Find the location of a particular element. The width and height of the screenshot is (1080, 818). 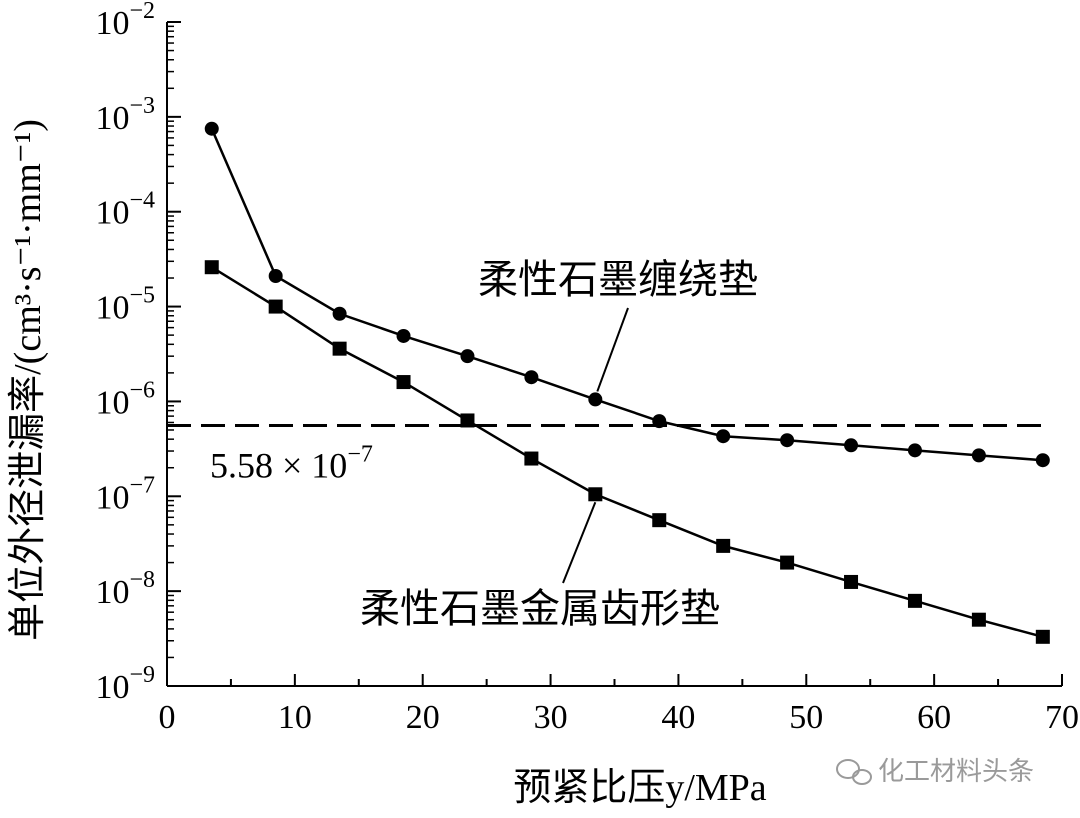

threshold-label: 5.58 × 10⁻⁷ is located at coordinates (291, 463).